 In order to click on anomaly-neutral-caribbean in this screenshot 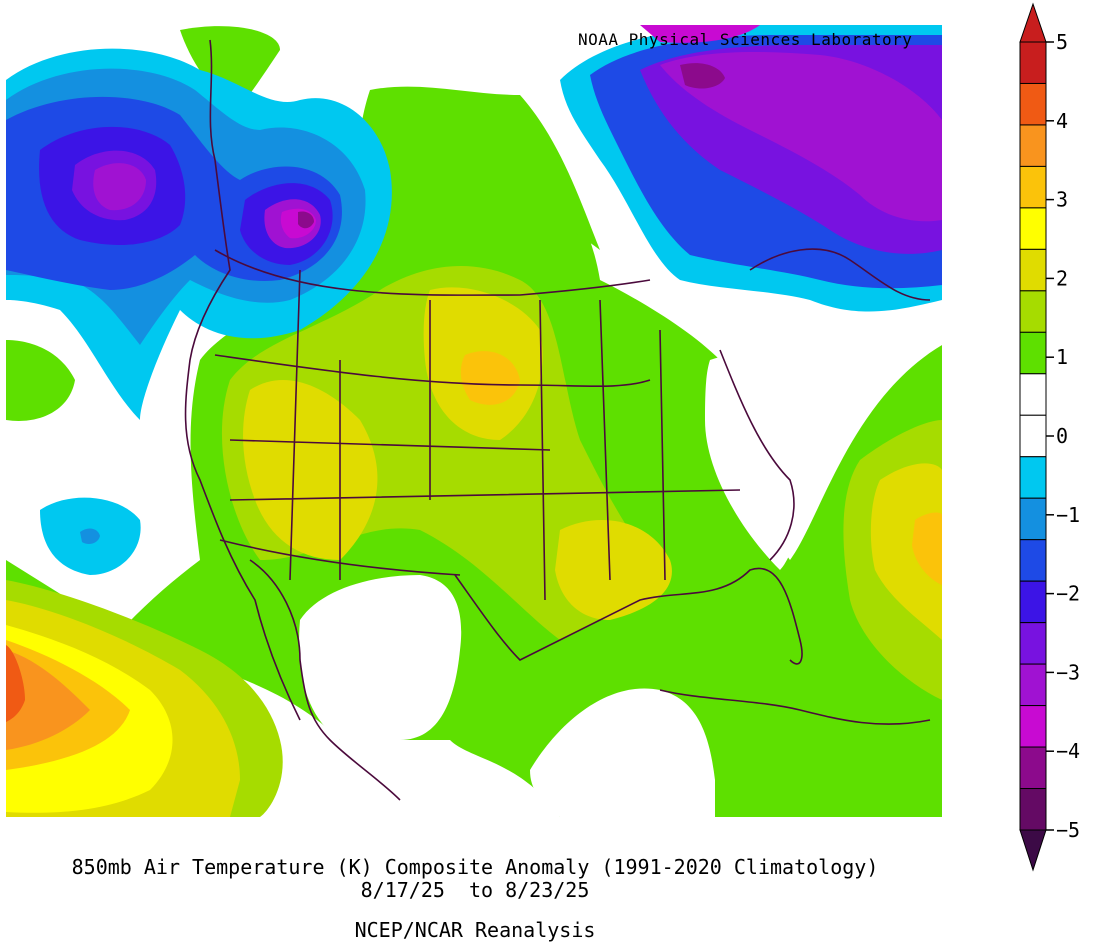, I will do `click(622, 752)`.